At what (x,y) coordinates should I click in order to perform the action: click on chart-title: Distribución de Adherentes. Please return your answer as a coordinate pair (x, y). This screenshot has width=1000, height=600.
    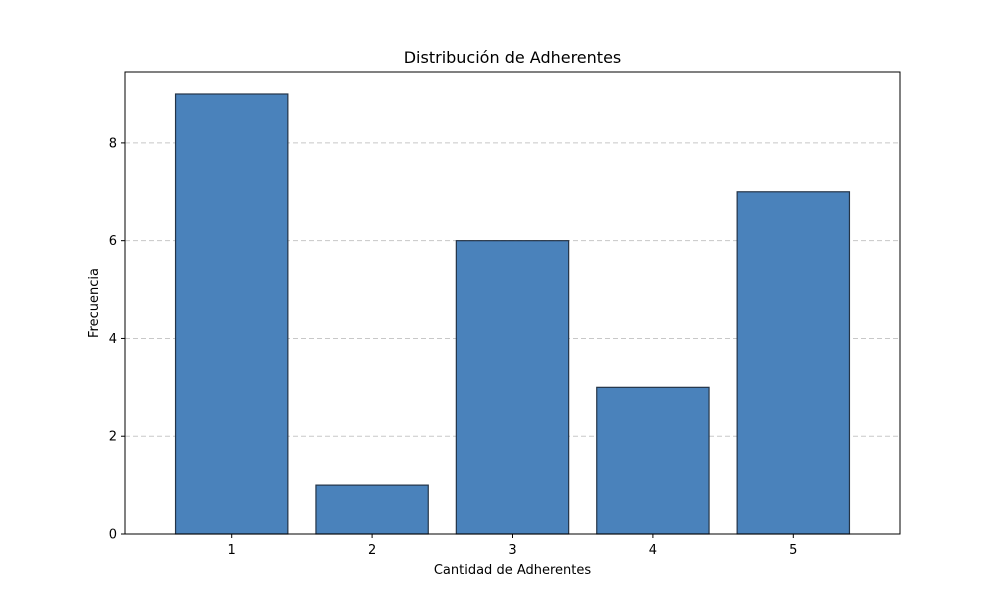
    Looking at the image, I should click on (513, 57).